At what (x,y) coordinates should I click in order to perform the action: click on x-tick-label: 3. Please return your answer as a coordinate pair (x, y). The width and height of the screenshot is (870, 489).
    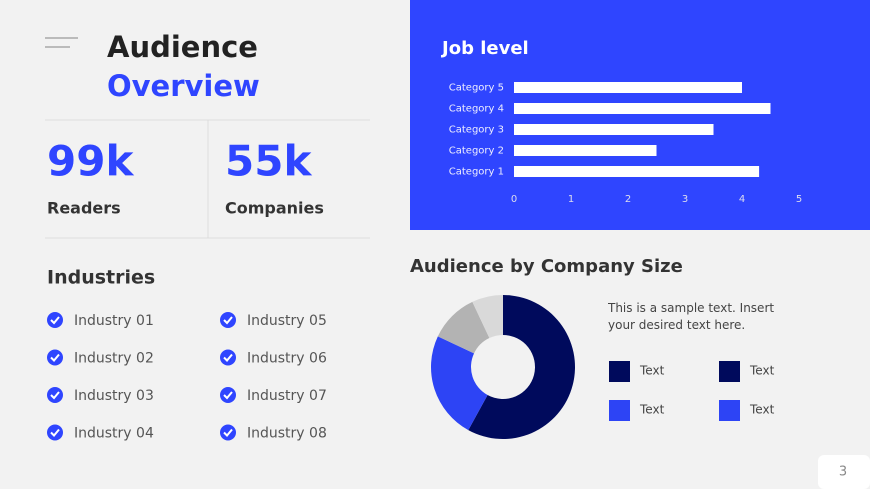
    Looking at the image, I should click on (685, 199).